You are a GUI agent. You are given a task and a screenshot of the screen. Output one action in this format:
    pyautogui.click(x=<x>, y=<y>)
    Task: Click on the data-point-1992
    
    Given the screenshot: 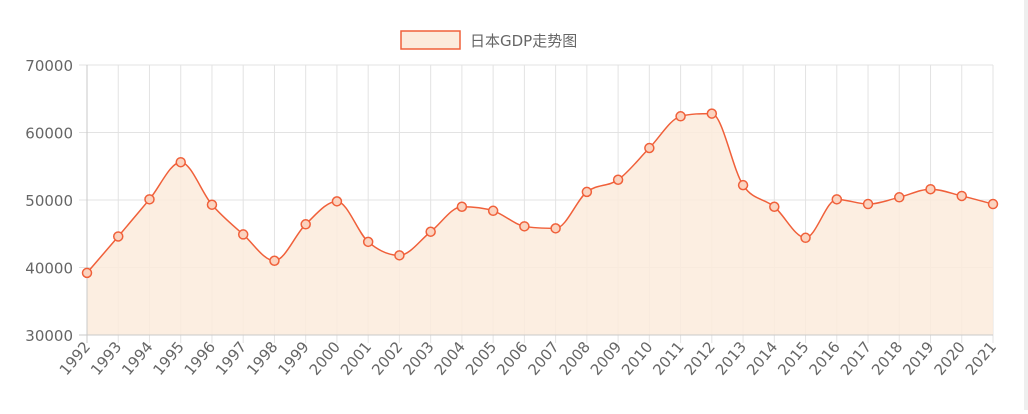 What is the action you would take?
    pyautogui.click(x=87, y=273)
    